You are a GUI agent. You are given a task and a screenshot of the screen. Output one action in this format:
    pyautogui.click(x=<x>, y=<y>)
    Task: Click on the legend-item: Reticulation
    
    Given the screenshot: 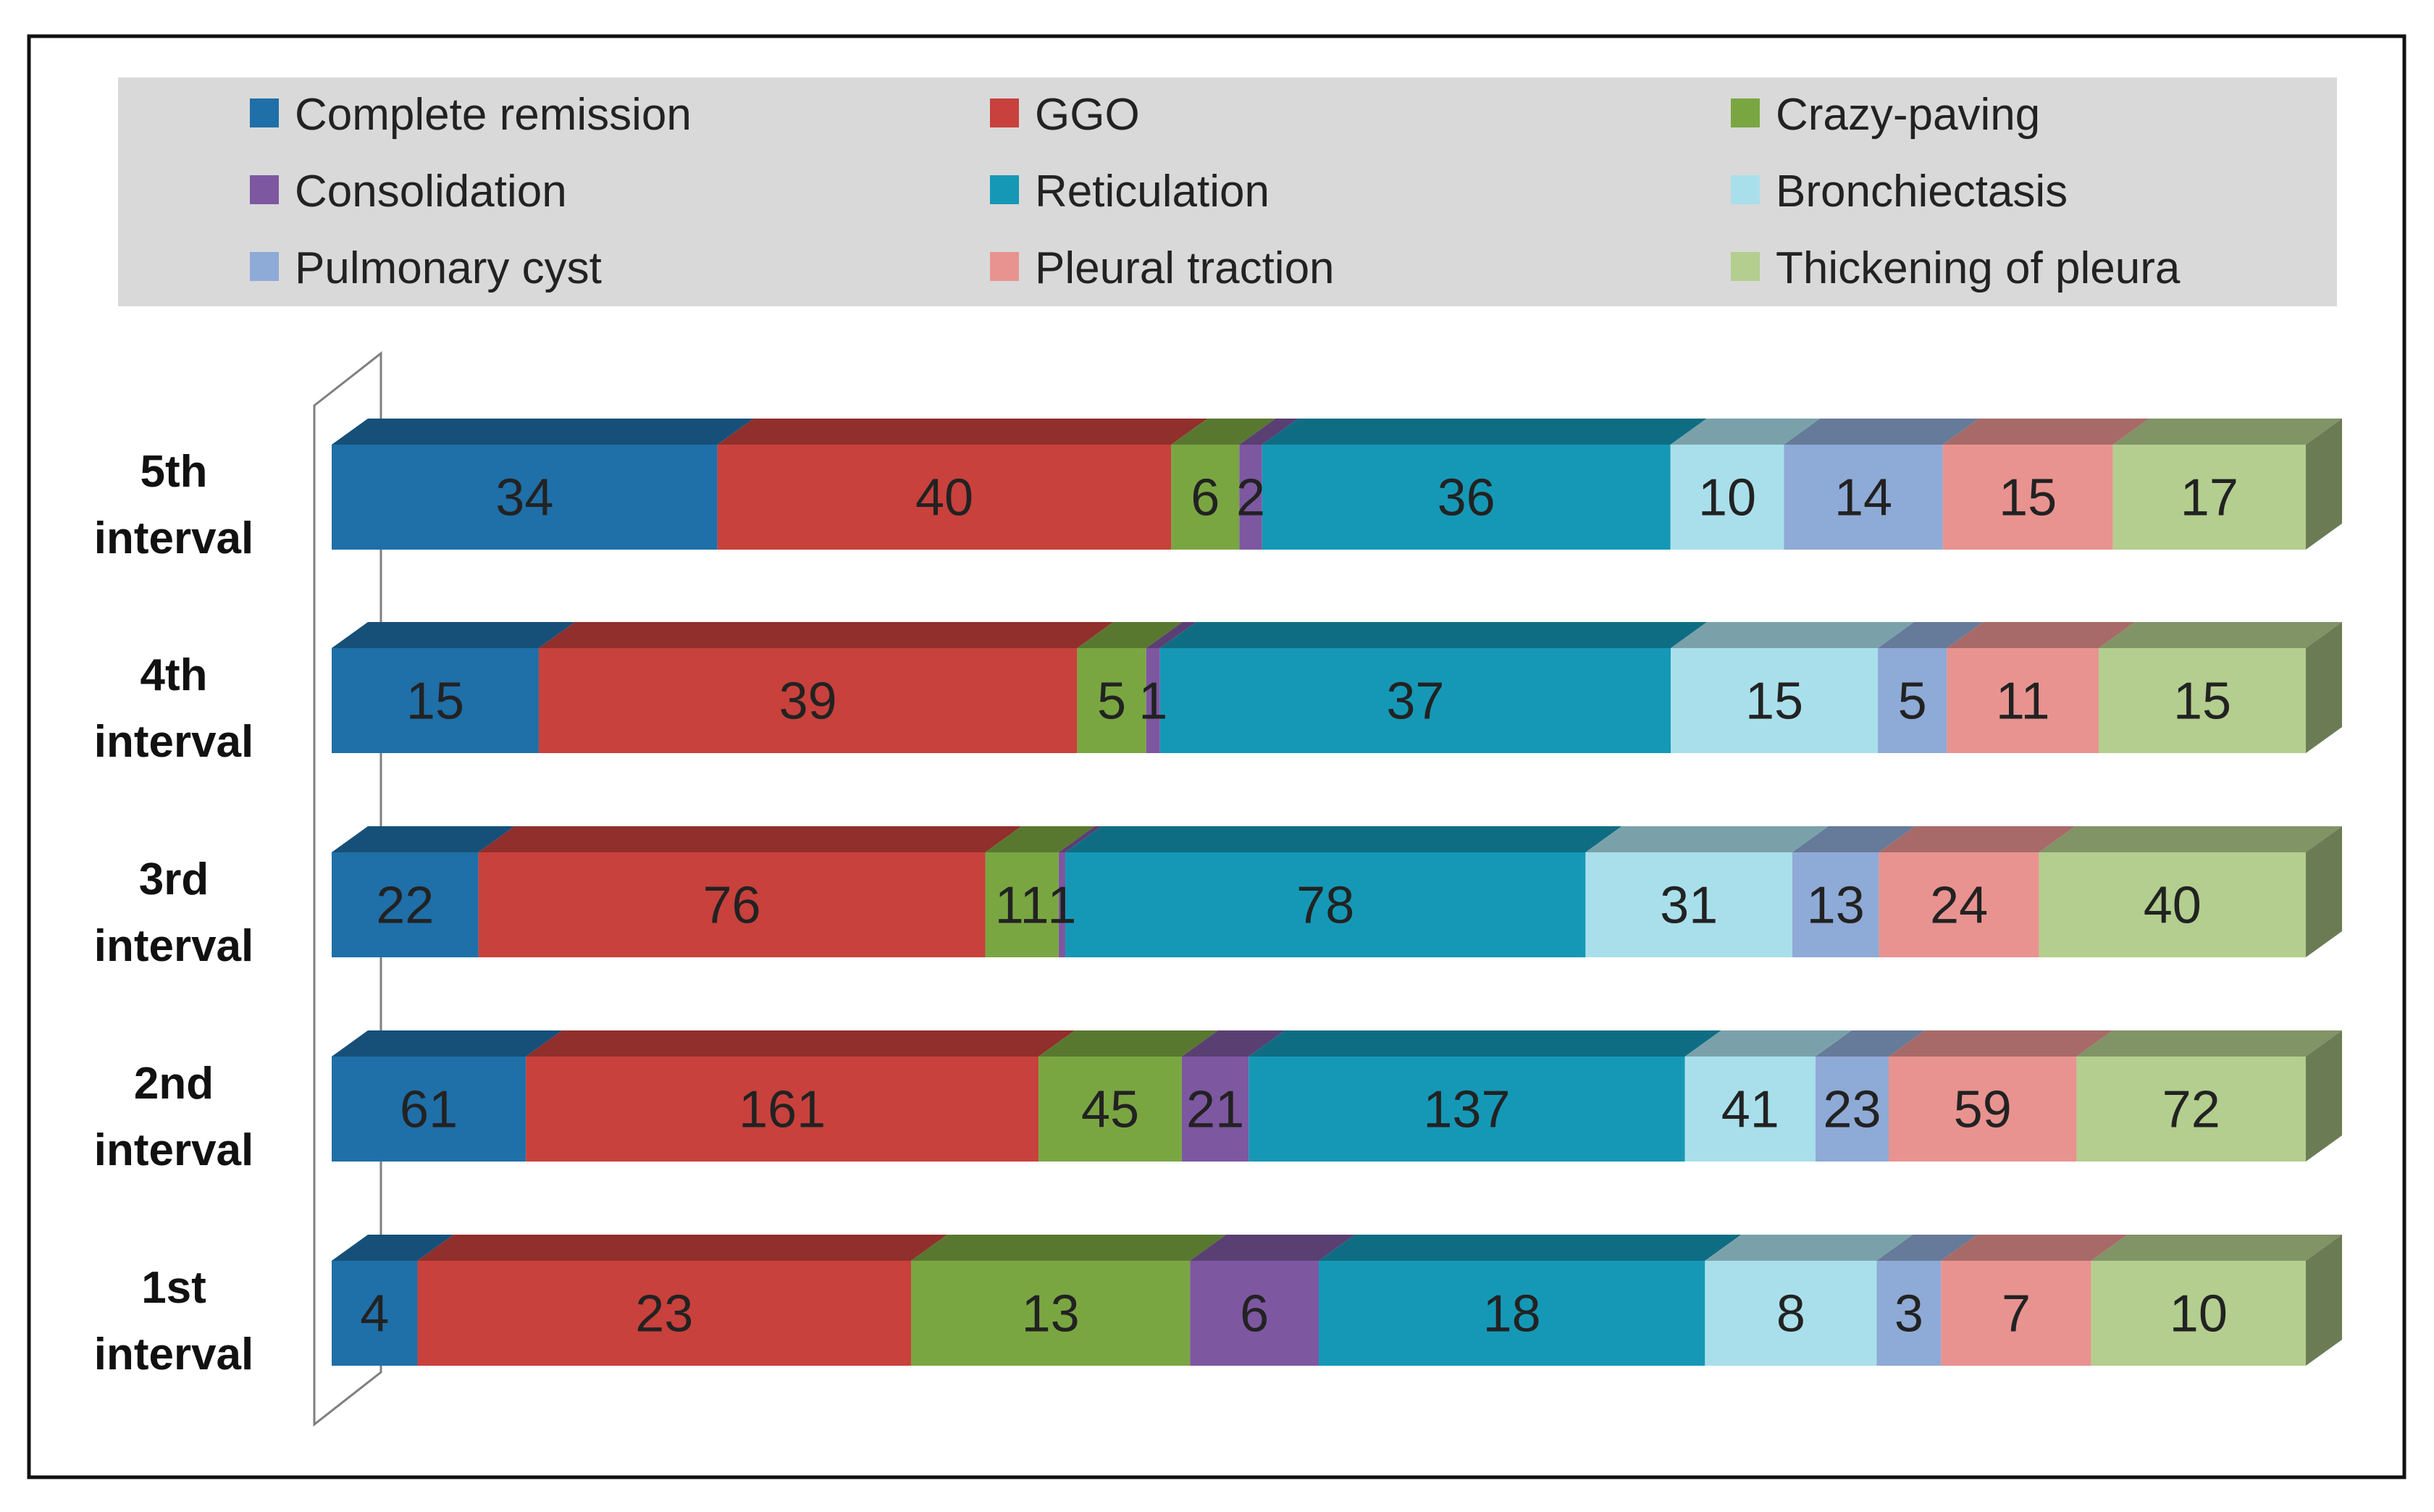 What is the action you would take?
    pyautogui.click(x=1130, y=192)
    